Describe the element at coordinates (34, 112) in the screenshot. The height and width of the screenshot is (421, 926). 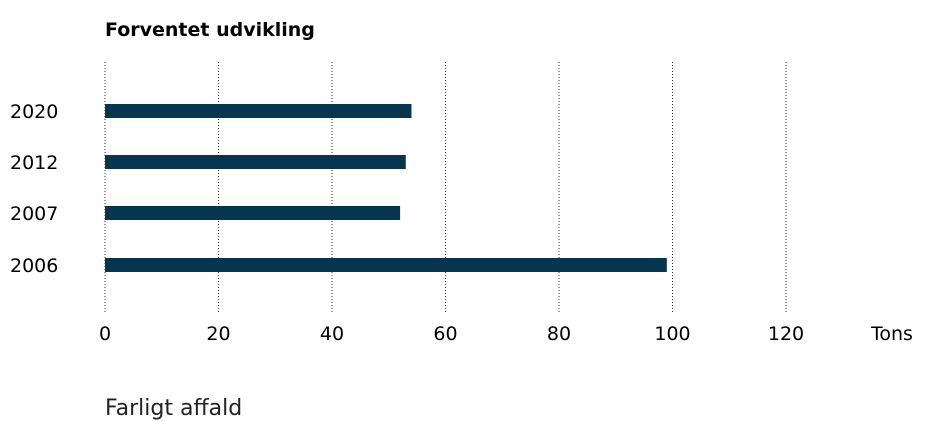
I see `category-label: 2020` at that location.